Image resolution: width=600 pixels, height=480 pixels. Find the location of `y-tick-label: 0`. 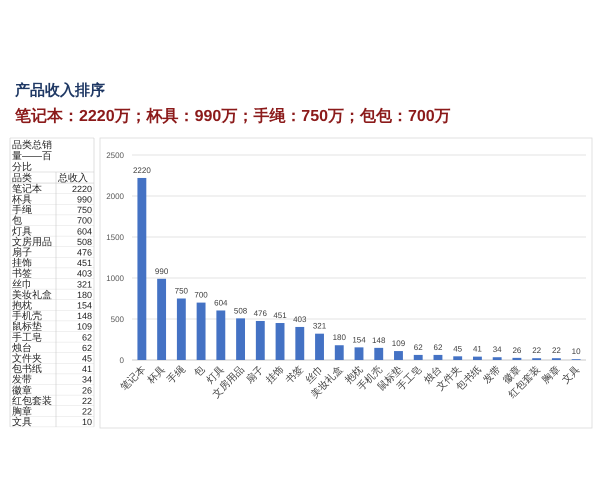

y-tick-label: 0 is located at coordinates (122, 360).